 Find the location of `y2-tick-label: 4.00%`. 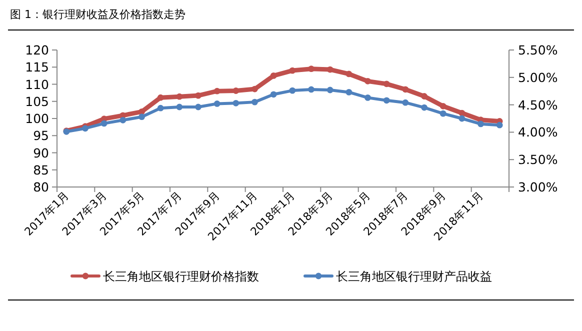

y2-tick-label: 4.00% is located at coordinates (538, 132).